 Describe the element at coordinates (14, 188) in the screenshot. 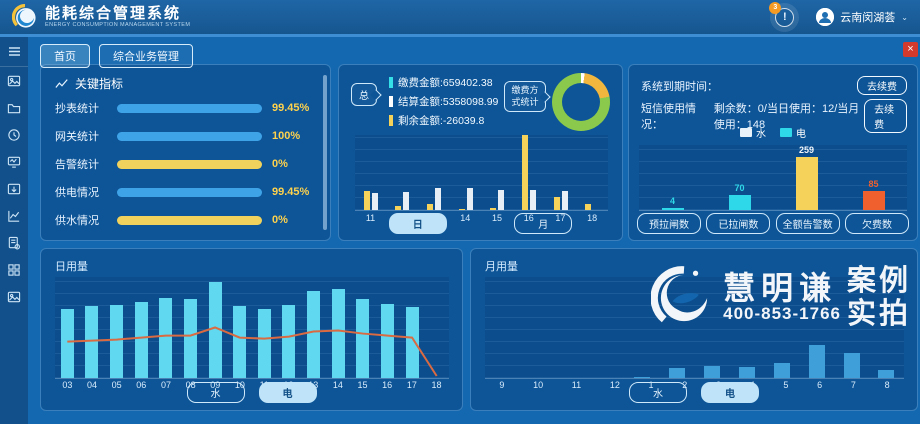

I see `download-folder-icon` at that location.